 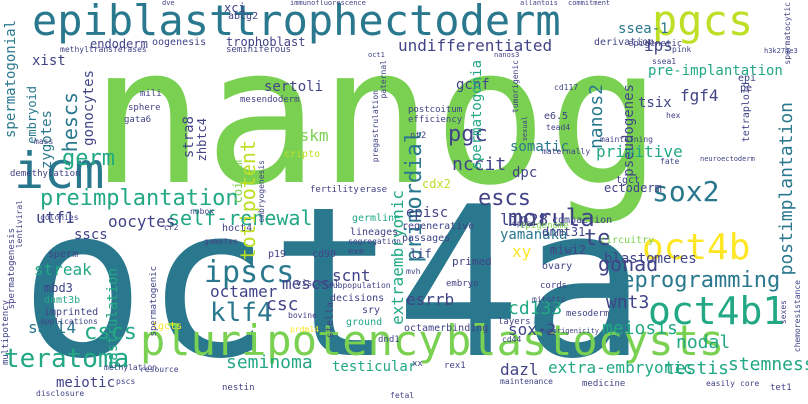 I want to click on word-self-renewal: self-renewal, so click(x=240, y=218).